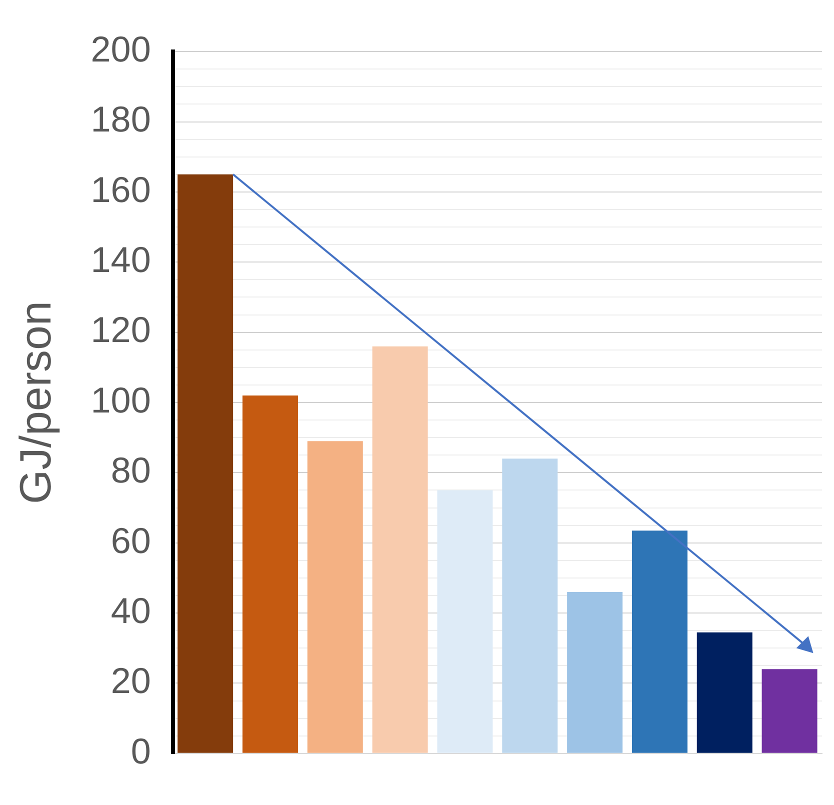 The width and height of the screenshot is (834, 805). Describe the element at coordinates (120, 189) in the screenshot. I see `y-tick-label: 160` at that location.